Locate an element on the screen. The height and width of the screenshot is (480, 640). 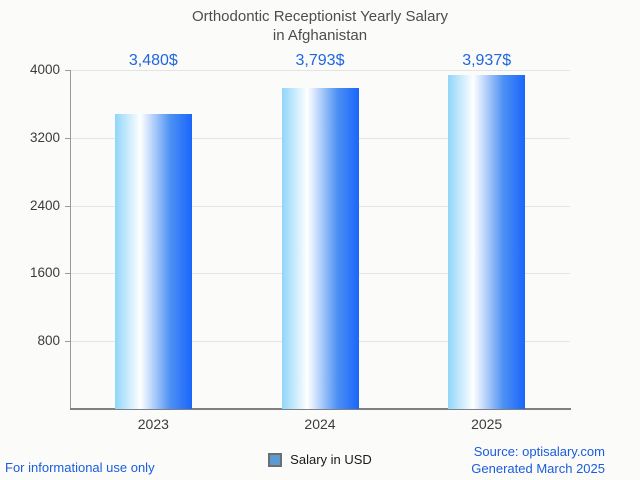
y-axis-label: 2400 is located at coordinates (44, 205).